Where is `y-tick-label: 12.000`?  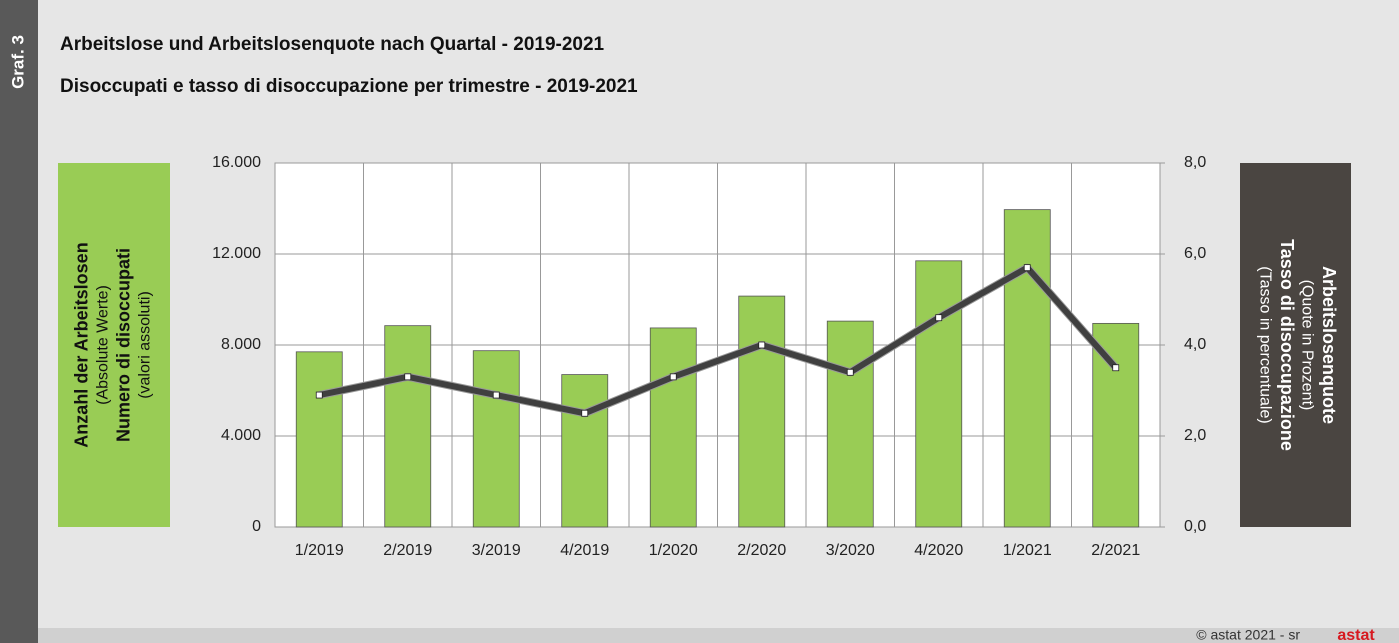
y-tick-label: 12.000 is located at coordinates (236, 253).